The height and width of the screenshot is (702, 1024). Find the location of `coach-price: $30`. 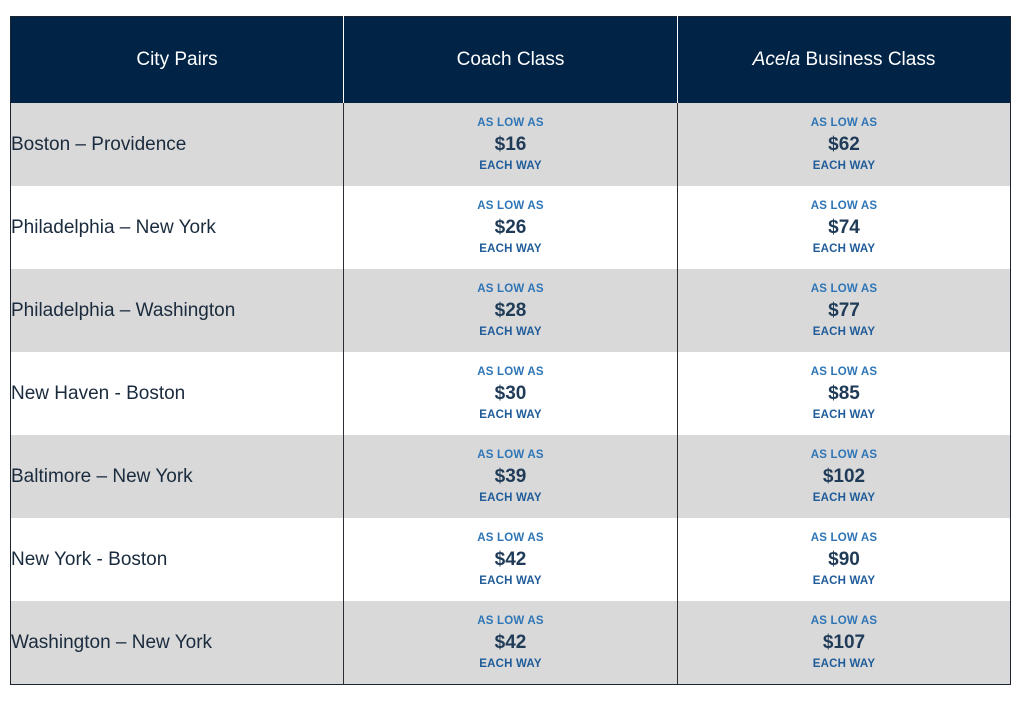

coach-price: $30 is located at coordinates (510, 393).